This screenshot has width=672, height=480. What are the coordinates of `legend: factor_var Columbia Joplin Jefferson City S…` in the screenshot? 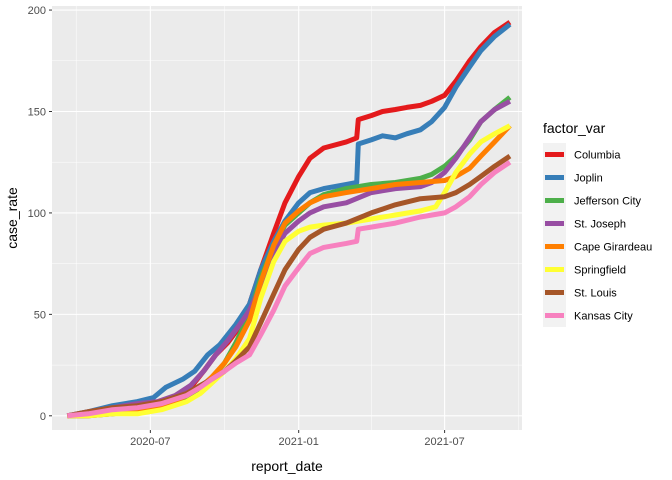 It's located at (597, 223).